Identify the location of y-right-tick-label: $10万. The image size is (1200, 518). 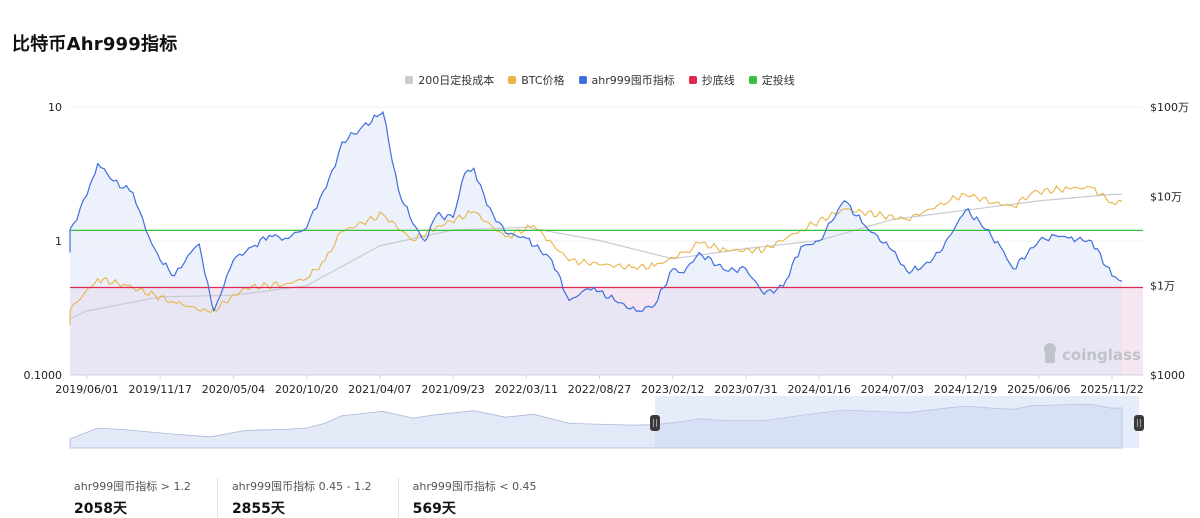
(1166, 196).